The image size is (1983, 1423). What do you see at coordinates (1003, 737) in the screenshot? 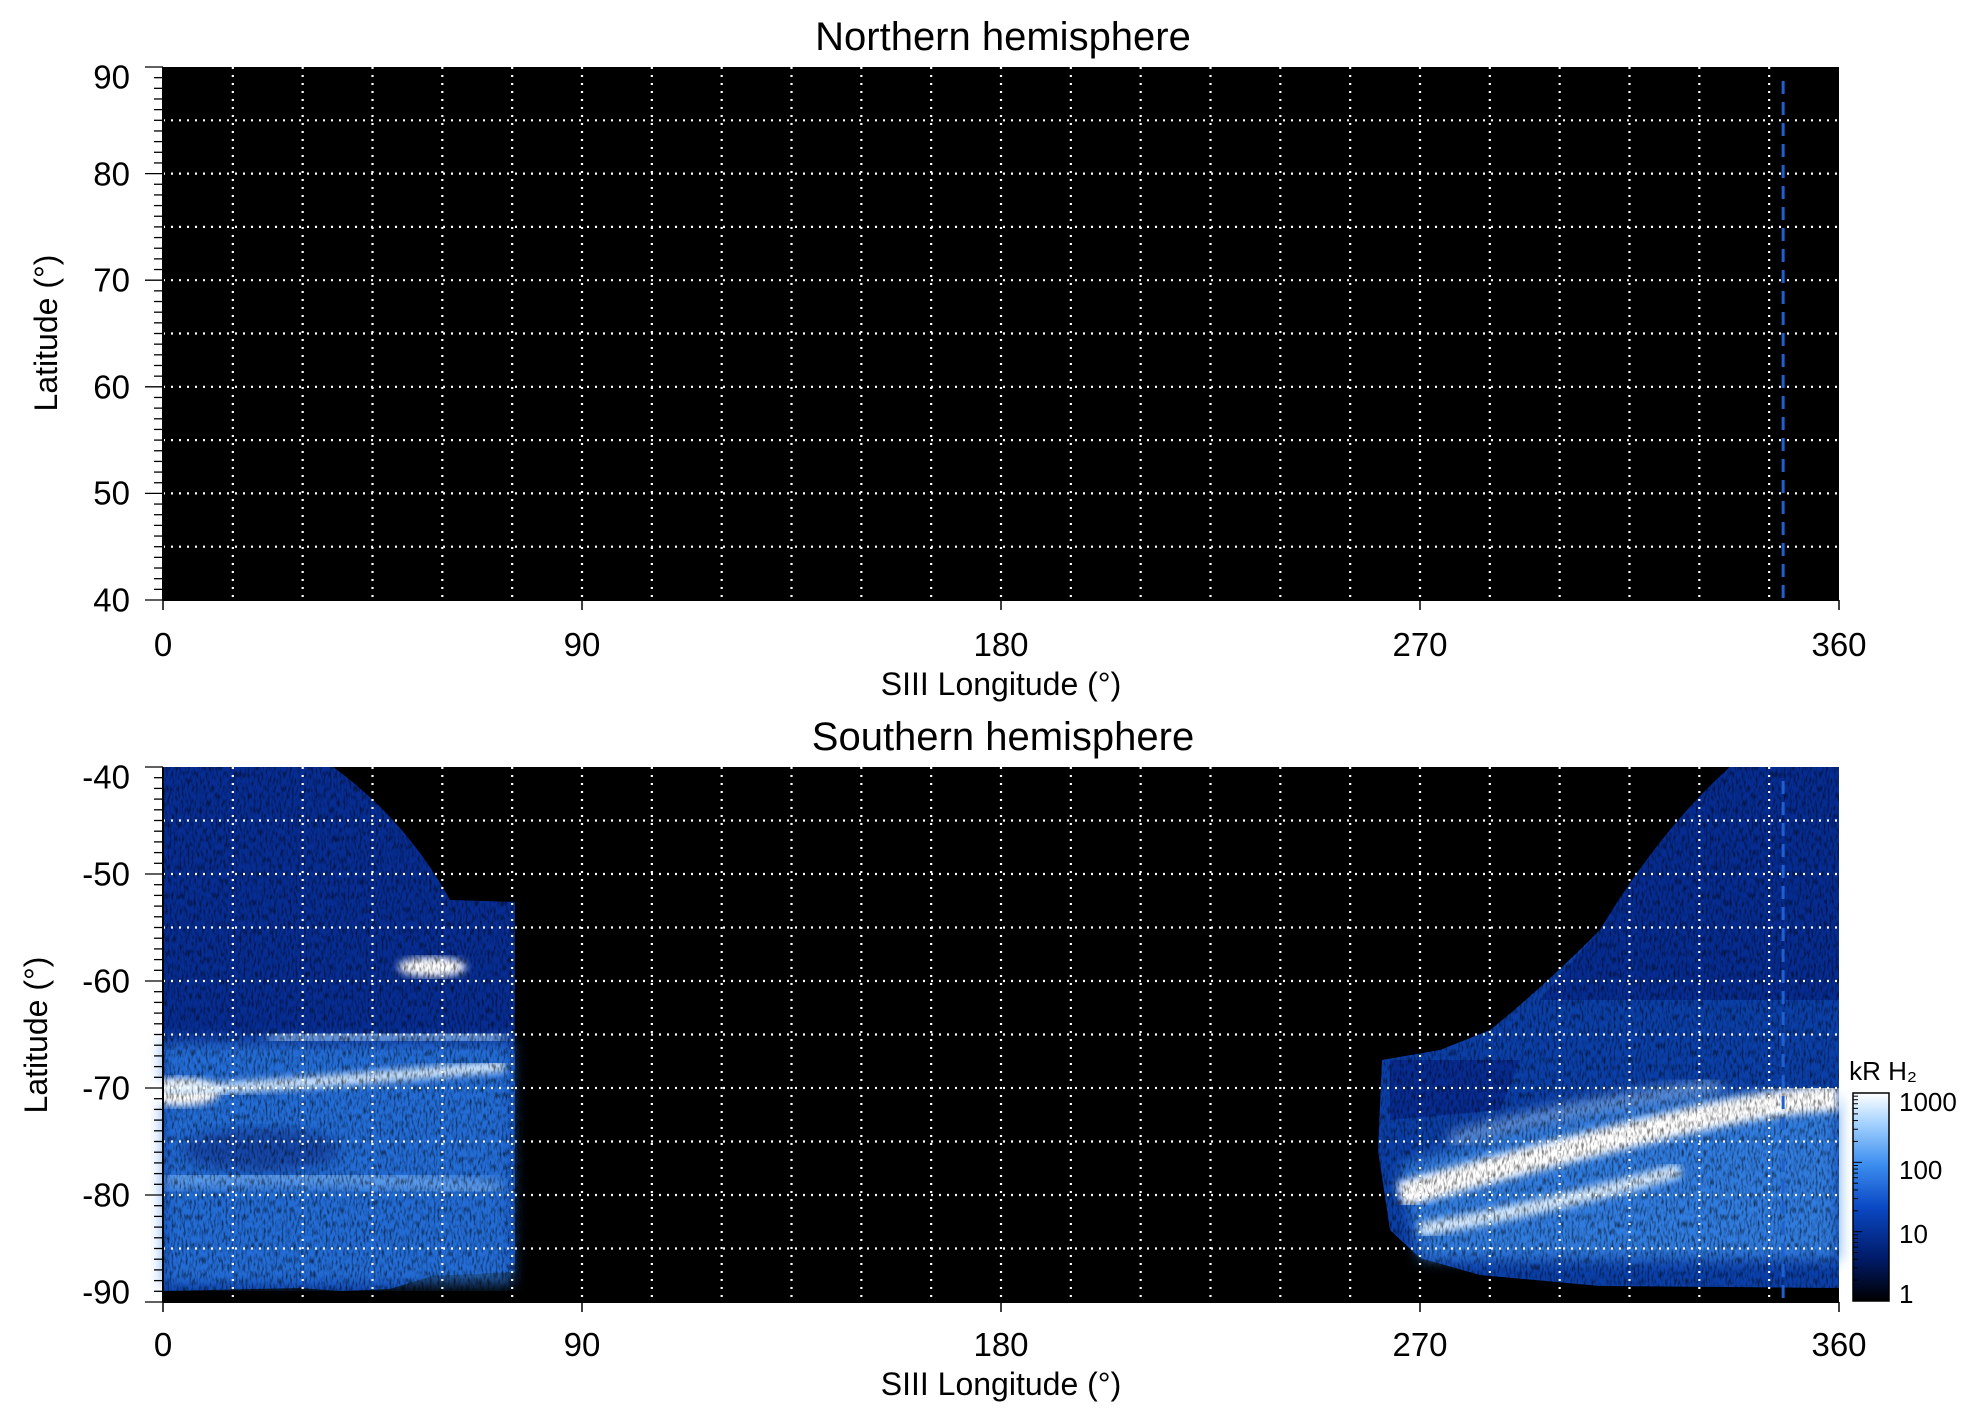
I see `south-title: Southern hemisphere` at bounding box center [1003, 737].